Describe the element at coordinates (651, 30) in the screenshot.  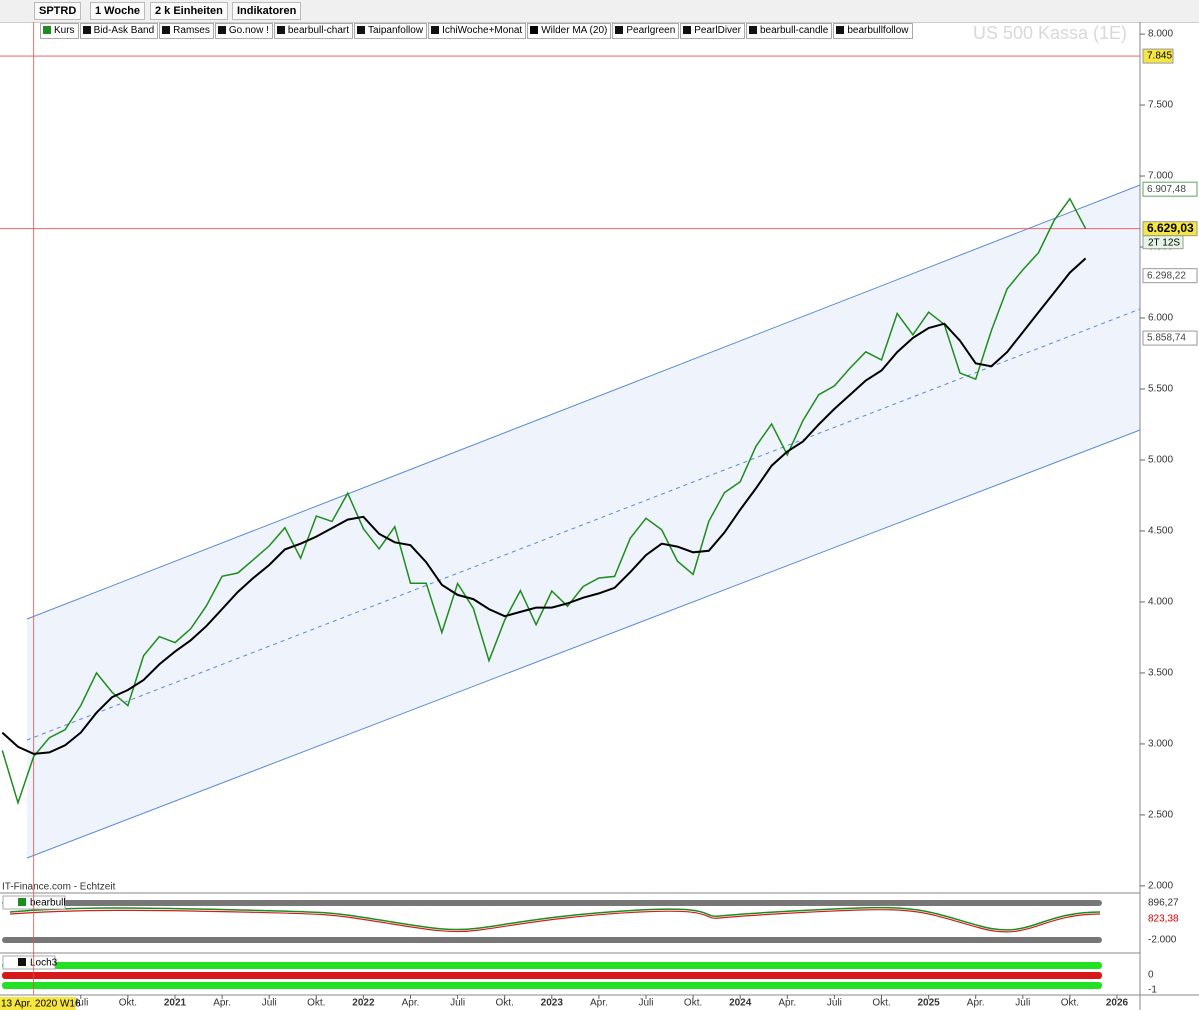
I see `legend-label: Pearlgreen` at that location.